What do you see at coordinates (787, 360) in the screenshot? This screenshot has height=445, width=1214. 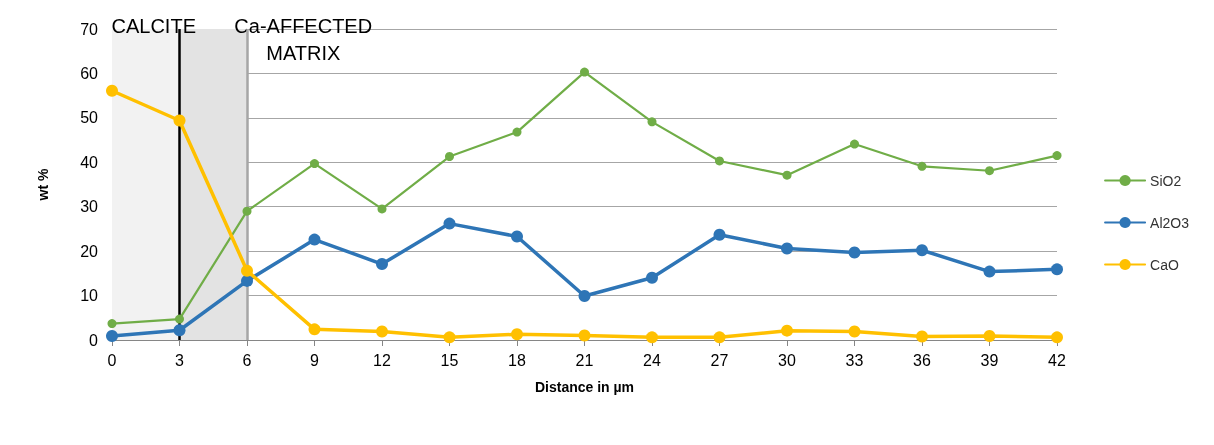 I see `x-tick-label: 30` at bounding box center [787, 360].